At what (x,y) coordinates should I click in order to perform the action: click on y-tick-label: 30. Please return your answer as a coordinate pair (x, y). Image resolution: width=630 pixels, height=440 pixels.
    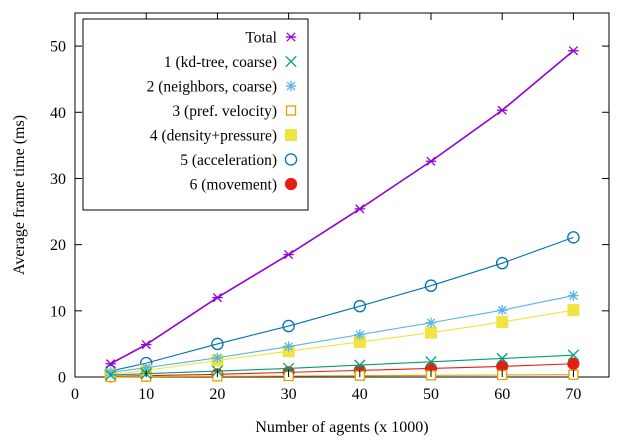
    Looking at the image, I should click on (58, 179).